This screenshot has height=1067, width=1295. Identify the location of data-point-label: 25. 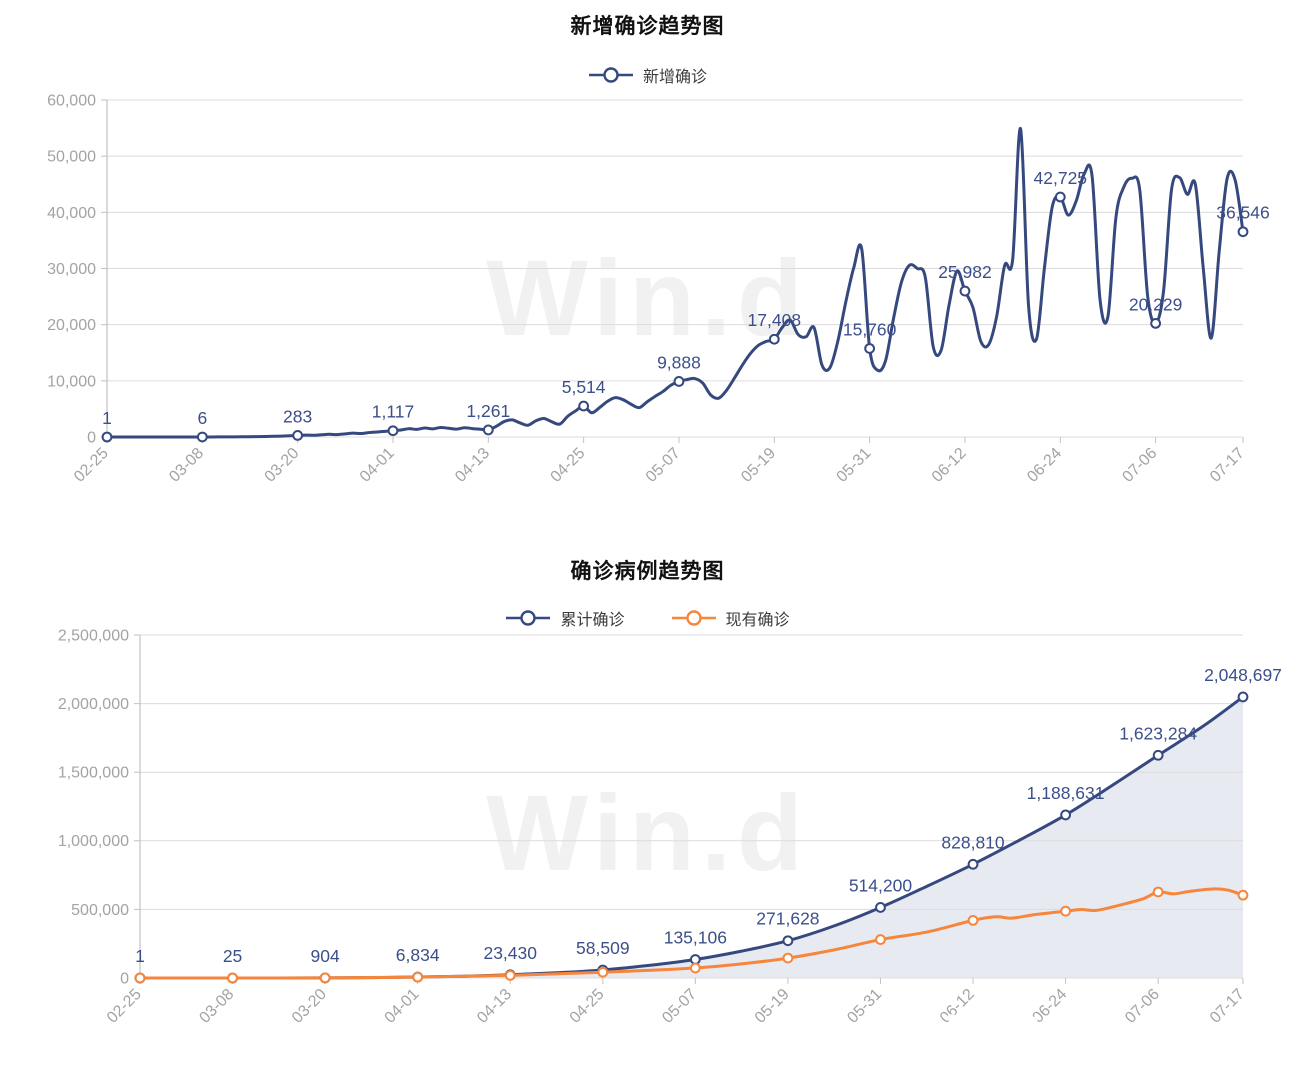
(232, 956).